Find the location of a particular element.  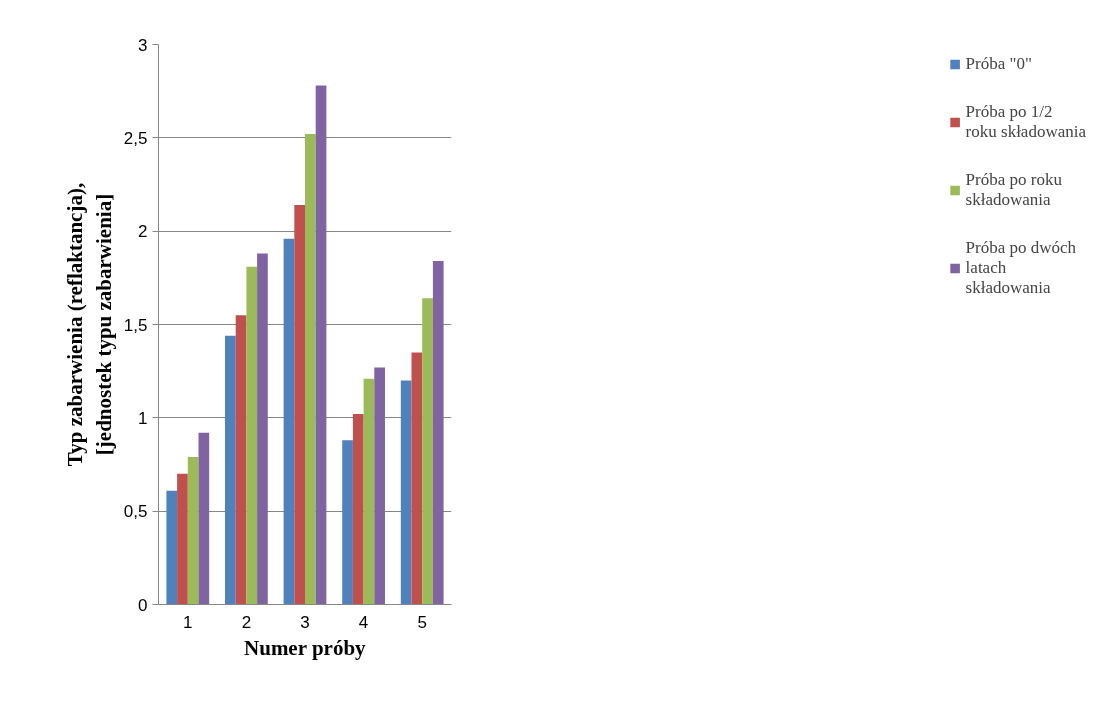

legend-label: Próba po roku składowania is located at coordinates (1013, 190).